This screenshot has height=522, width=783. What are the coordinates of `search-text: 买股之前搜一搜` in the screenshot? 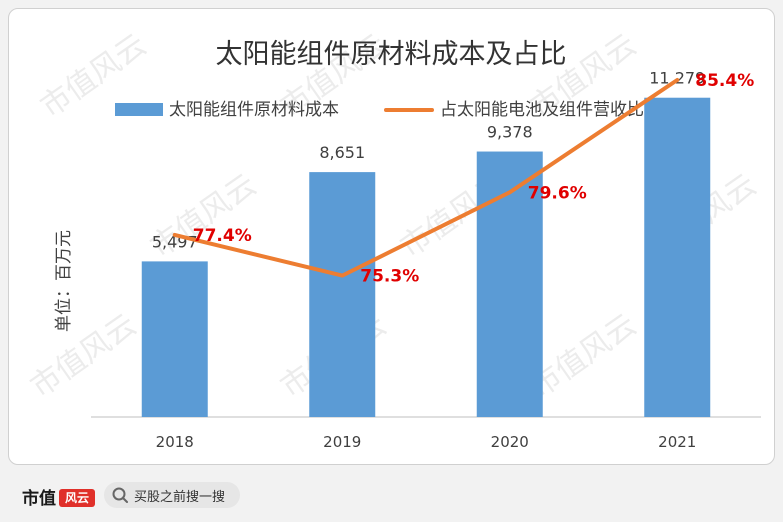 It's located at (180, 497).